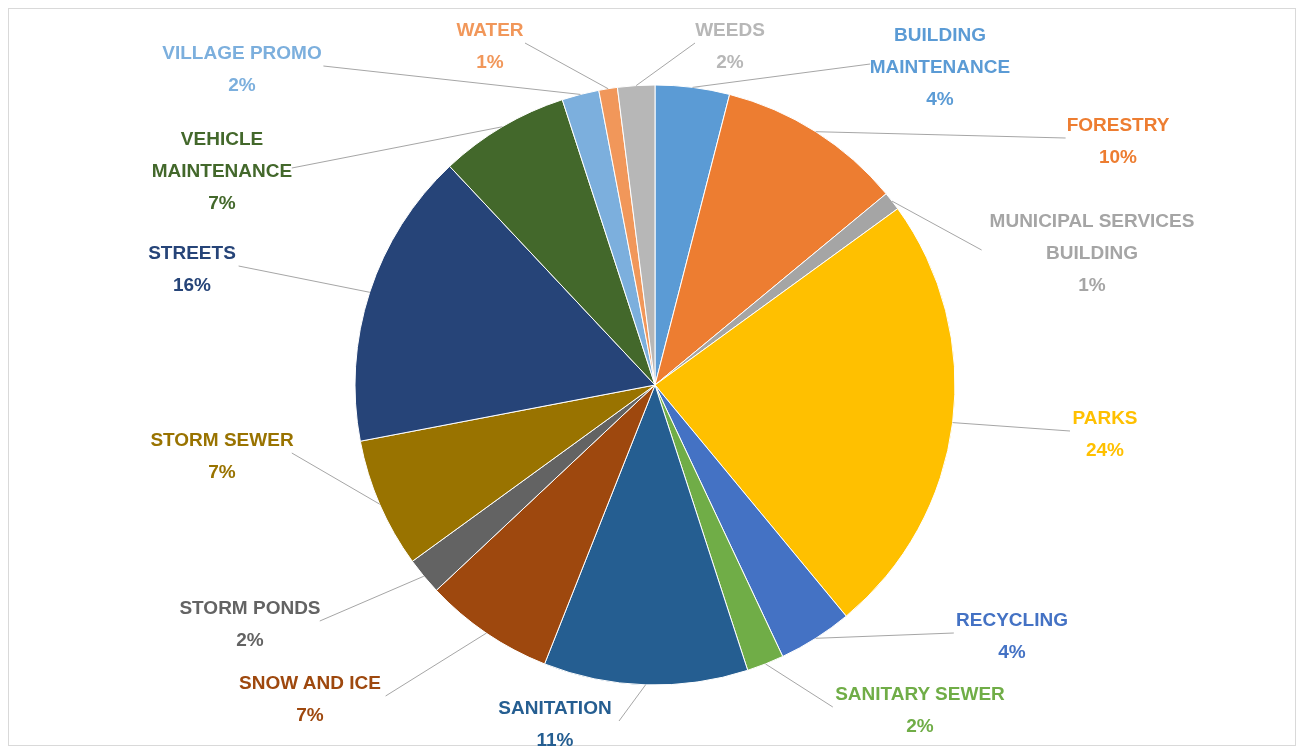 Image resolution: width=1304 pixels, height=754 pixels. Describe the element at coordinates (730, 30) in the screenshot. I see `slice-label: WEEDS` at that location.